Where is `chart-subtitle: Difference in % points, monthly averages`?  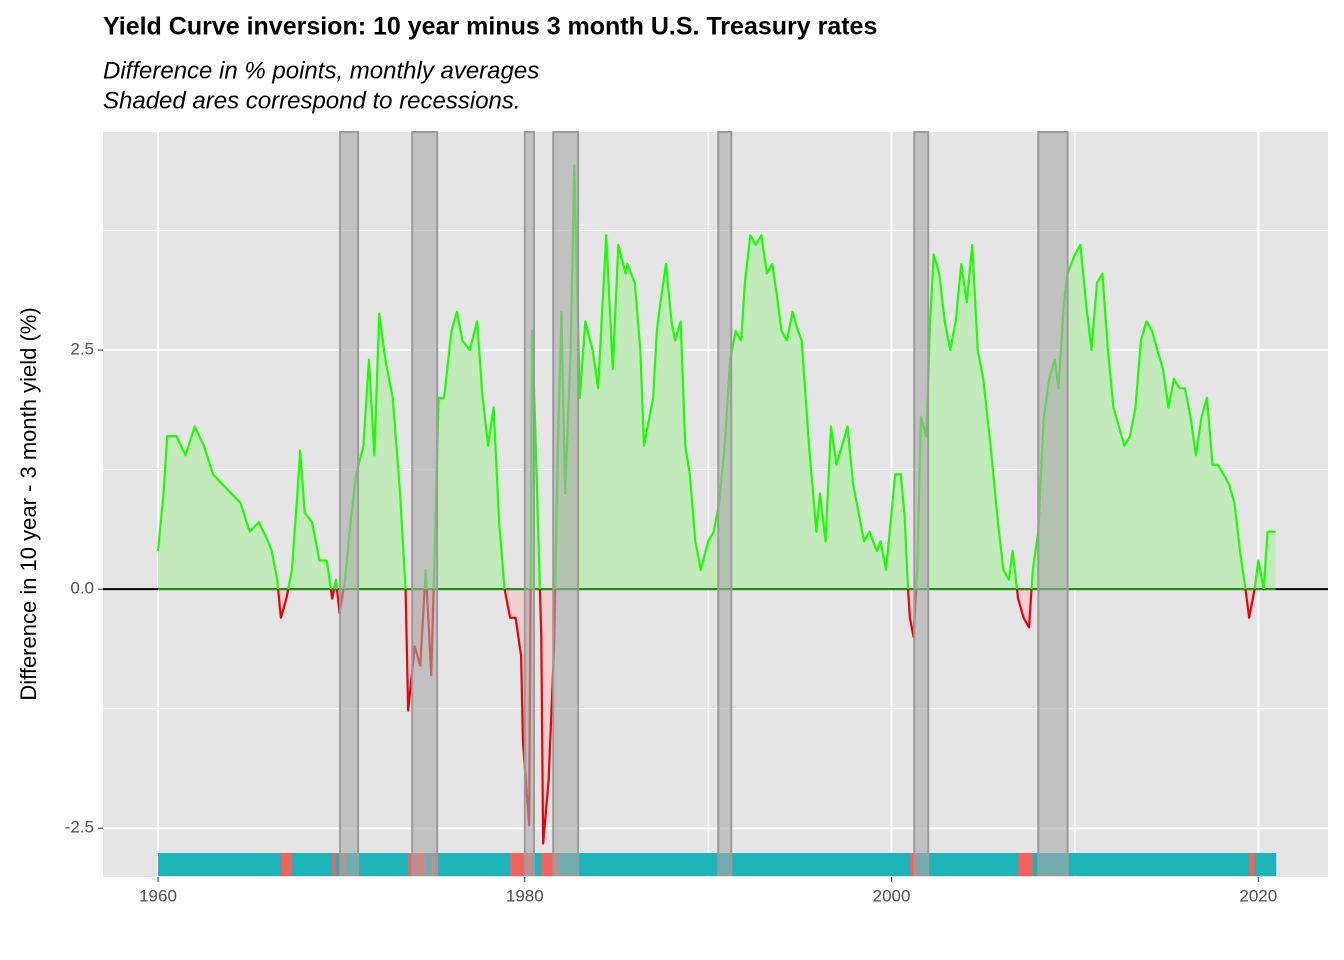
chart-subtitle: Difference in % points, monthly averages is located at coordinates (321, 70).